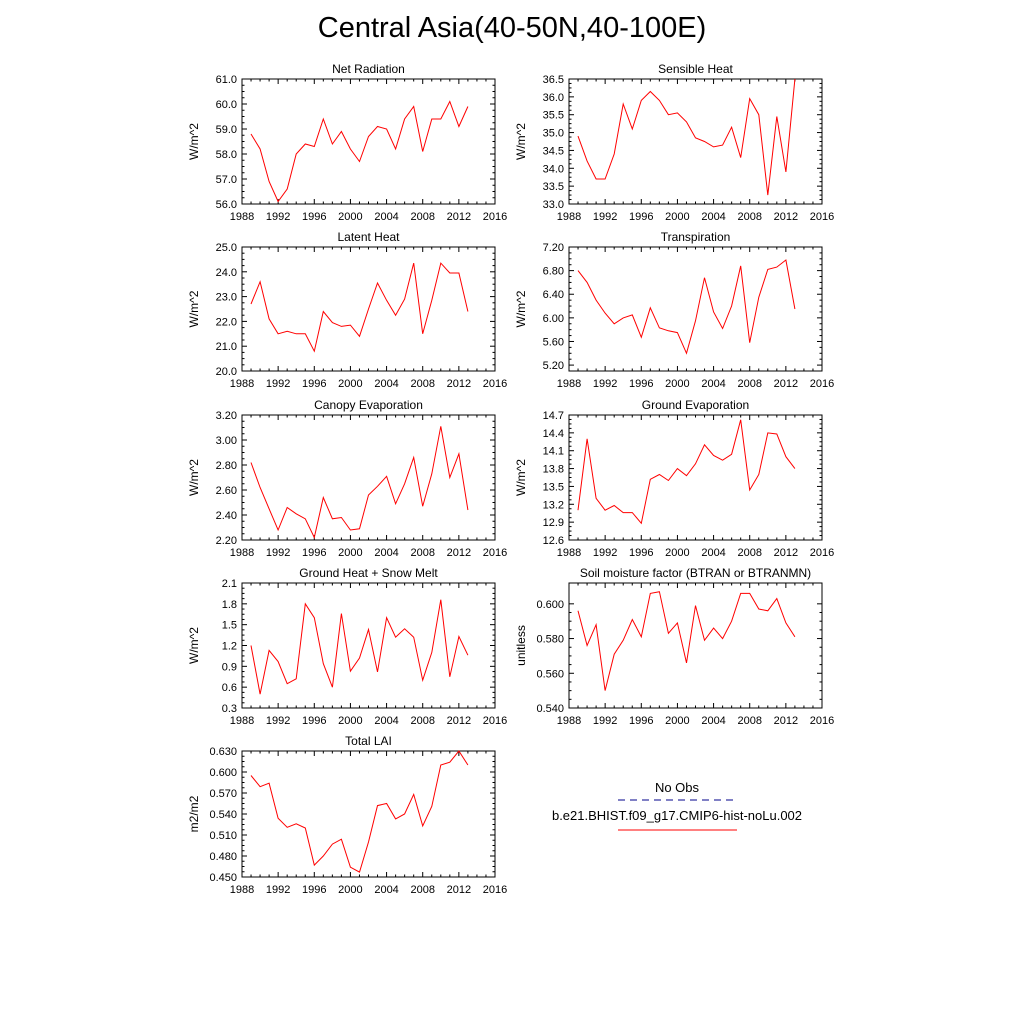 The image size is (1024, 1024). Describe the element at coordinates (553, 505) in the screenshot. I see `y-tick-label: 13.2` at that location.